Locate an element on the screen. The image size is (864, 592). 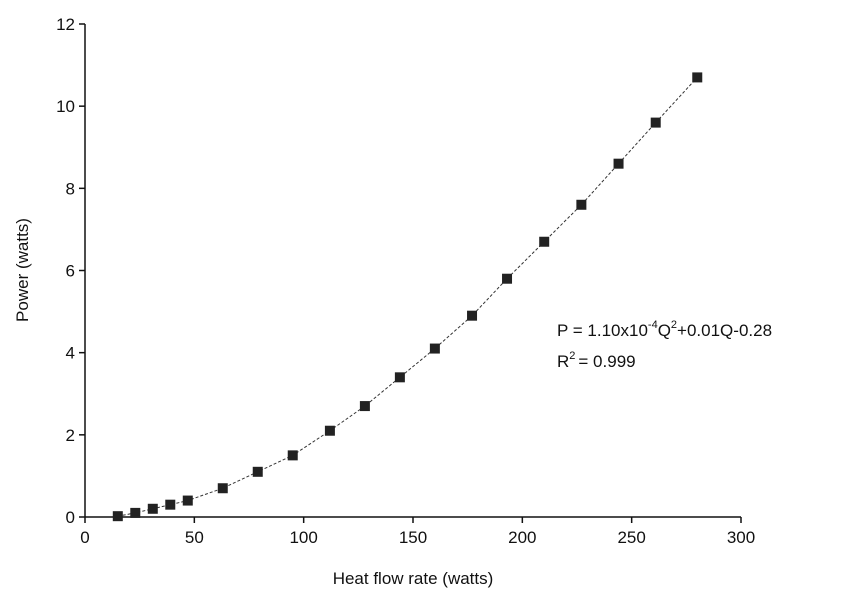
y-tick-label: 8 is located at coordinates (70, 188).